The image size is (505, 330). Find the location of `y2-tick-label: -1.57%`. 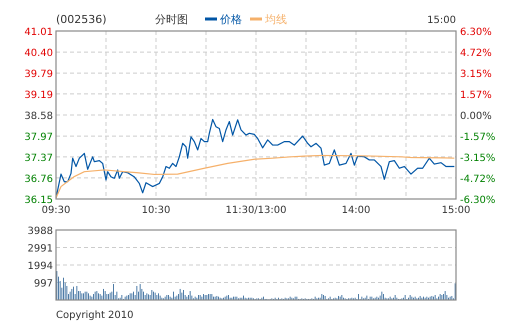

y2-tick-label: -1.57% is located at coordinates (478, 137).